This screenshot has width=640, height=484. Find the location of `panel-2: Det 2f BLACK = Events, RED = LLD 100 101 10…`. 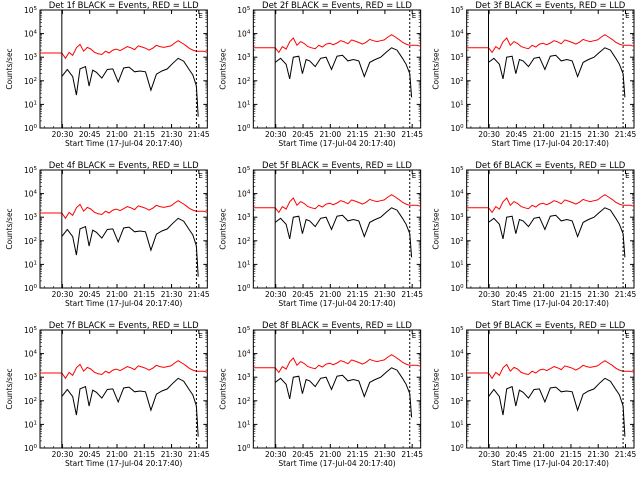

panel-2: Det 2f BLACK = Events, RED = LLD 100 101 10… is located at coordinates (320, 74).